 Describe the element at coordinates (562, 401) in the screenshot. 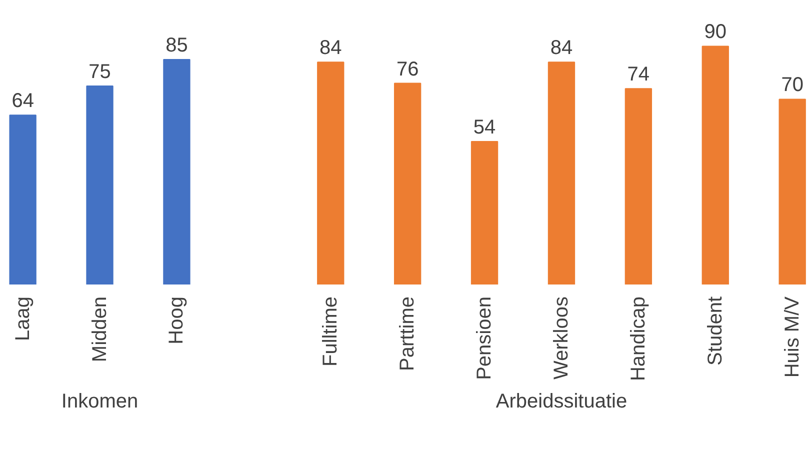

I see `text: Arbeidssituatie` at that location.